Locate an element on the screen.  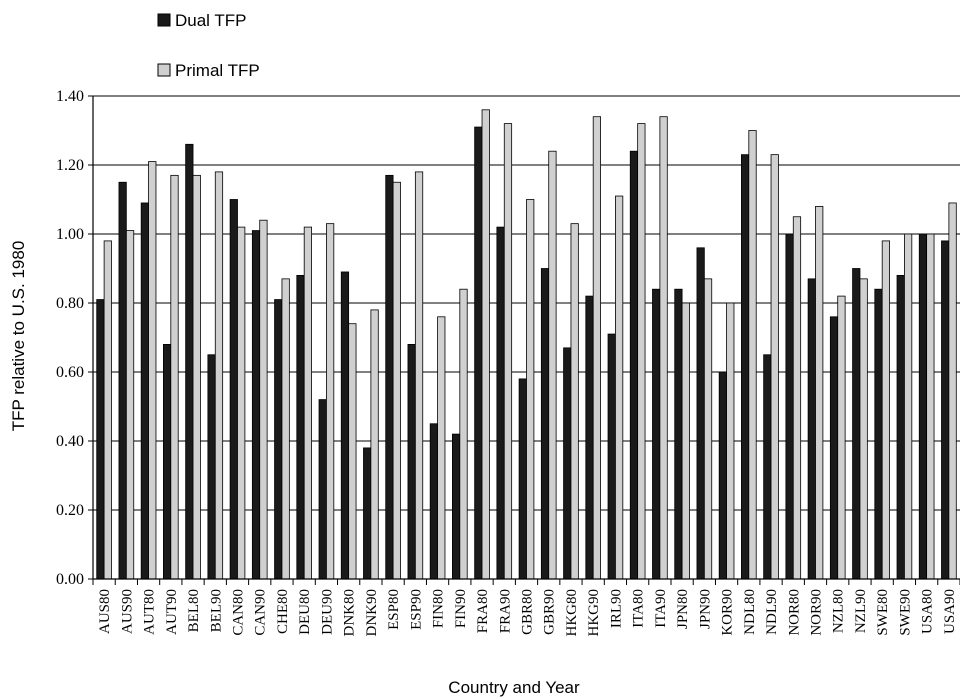
x-tick-label: USA90 is located at coordinates (950, 611).